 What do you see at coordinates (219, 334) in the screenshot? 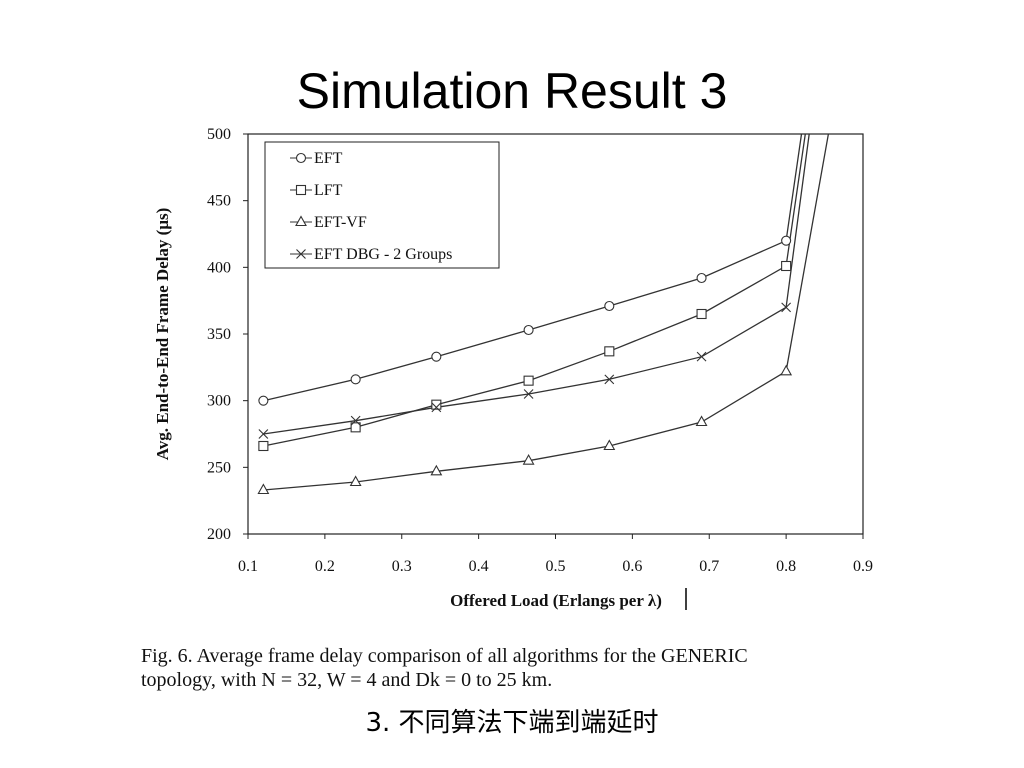
I see `y-tick-label: 350` at bounding box center [219, 334].